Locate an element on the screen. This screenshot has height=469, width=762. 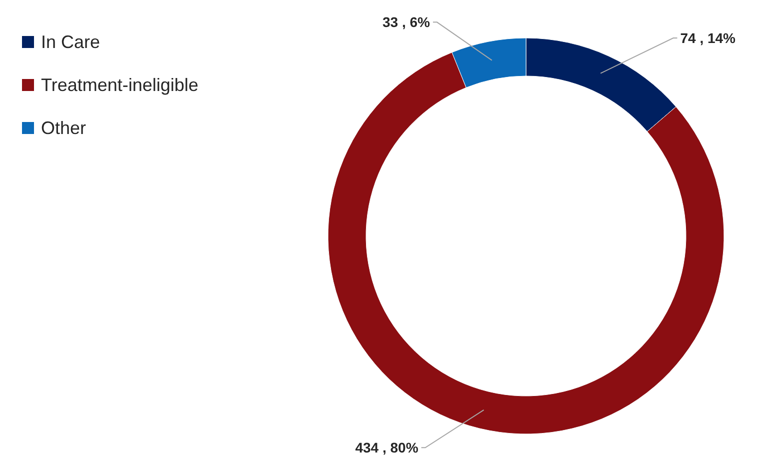
data-label: 434 , 80% is located at coordinates (387, 448).